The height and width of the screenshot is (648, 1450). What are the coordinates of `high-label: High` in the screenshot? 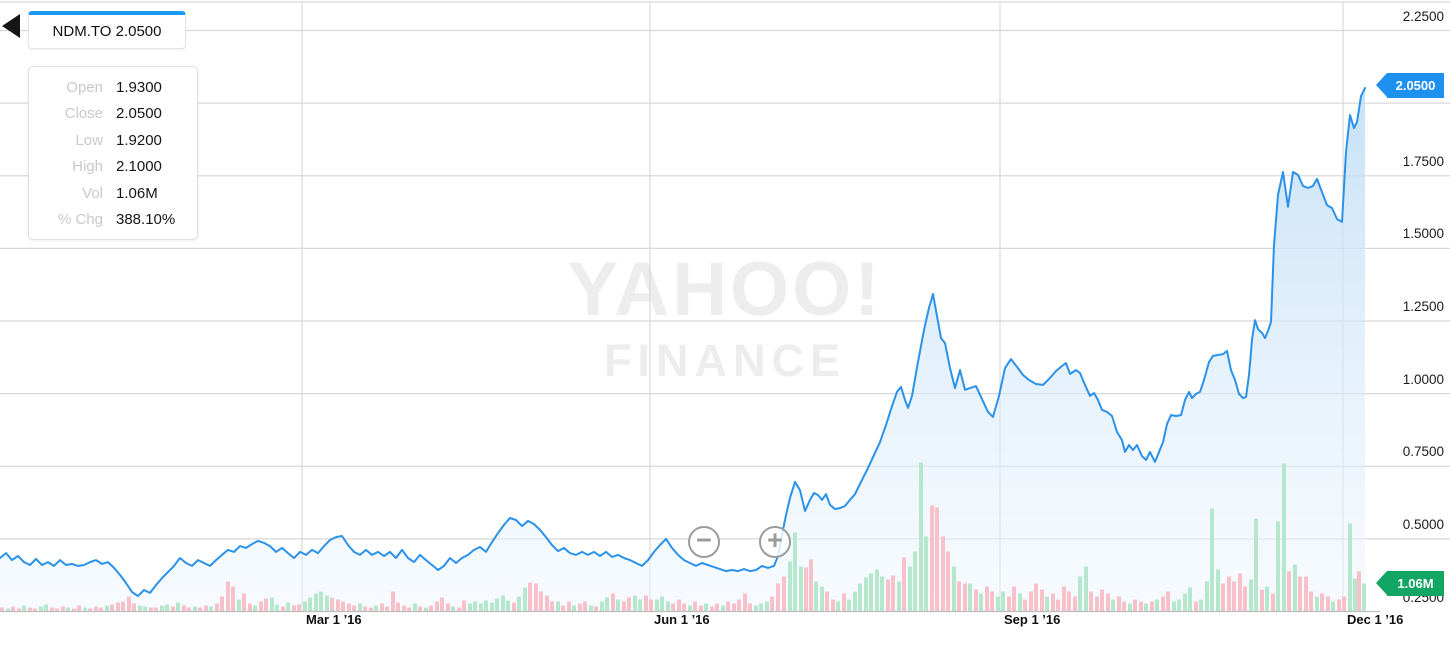 It's located at (87, 167).